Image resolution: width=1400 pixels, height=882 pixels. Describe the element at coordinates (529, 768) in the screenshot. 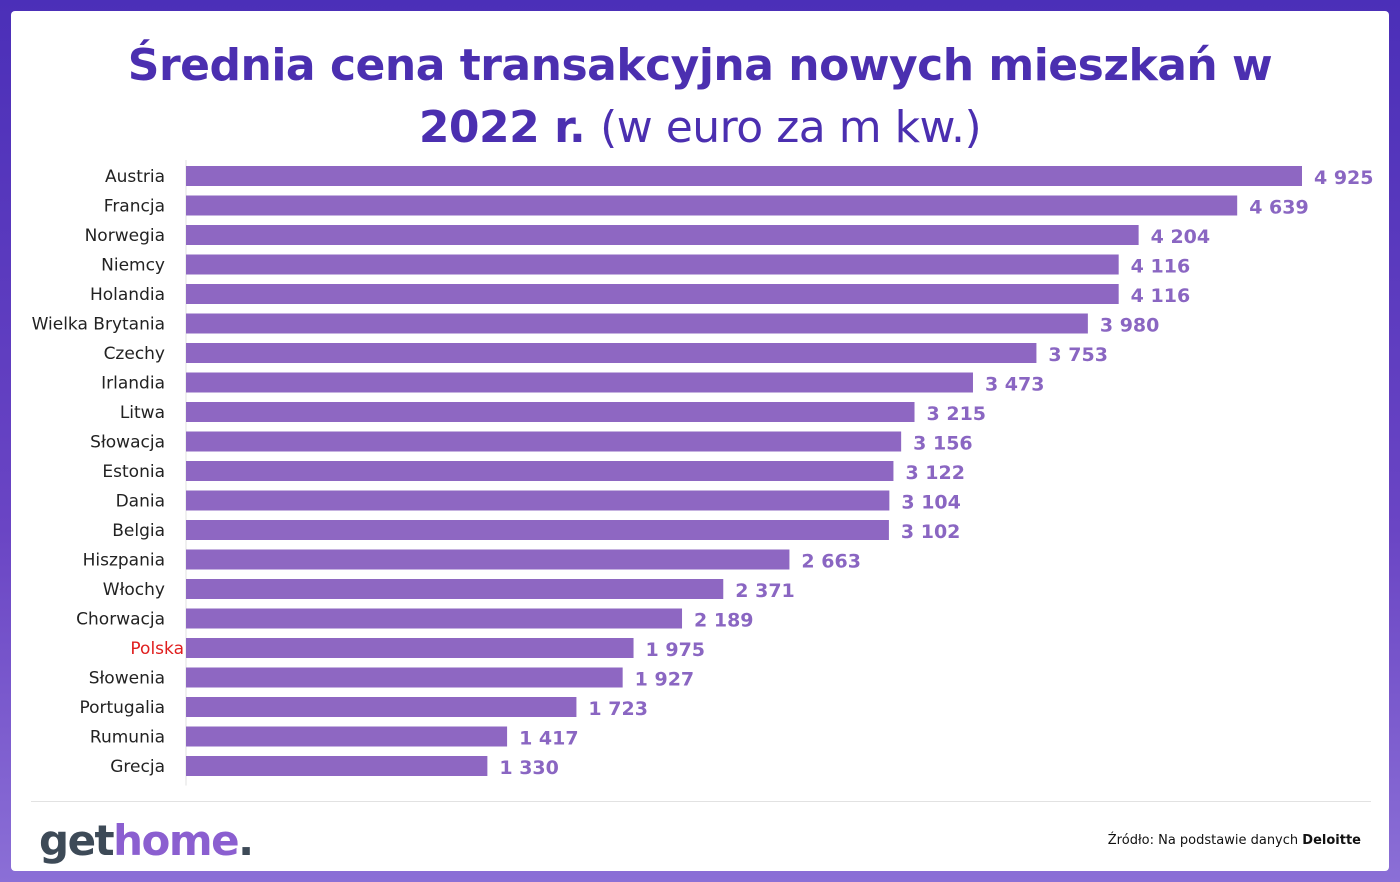

I see `data-label: 1 330` at that location.